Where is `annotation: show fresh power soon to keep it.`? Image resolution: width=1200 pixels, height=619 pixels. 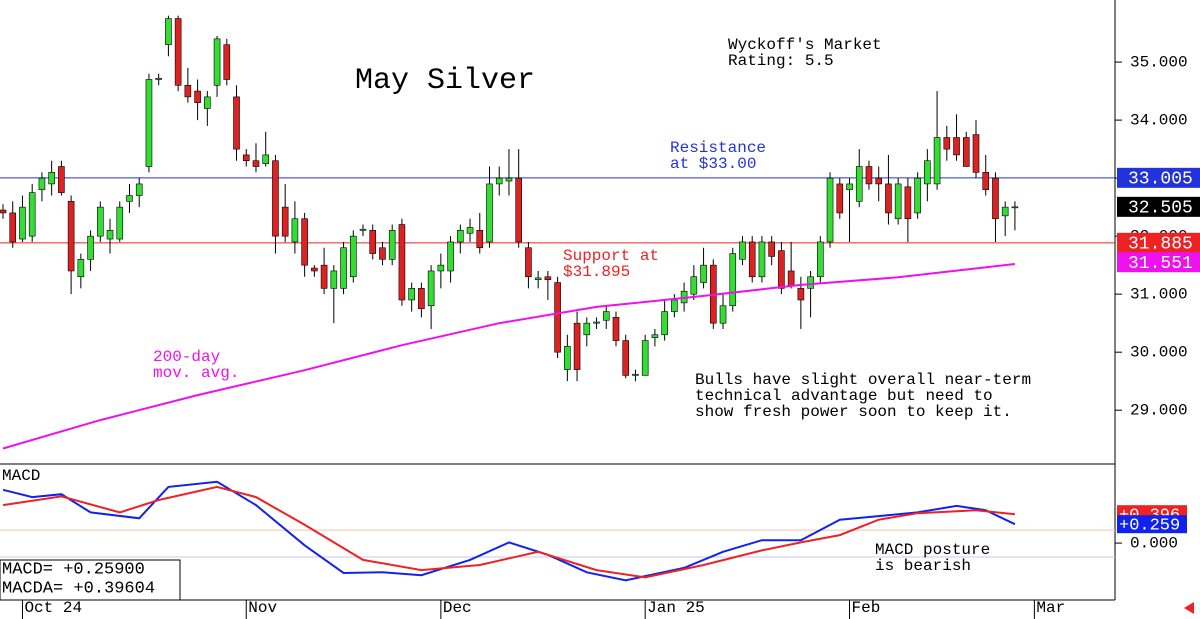
annotation: show fresh power soon to keep it. is located at coordinates (853, 412).